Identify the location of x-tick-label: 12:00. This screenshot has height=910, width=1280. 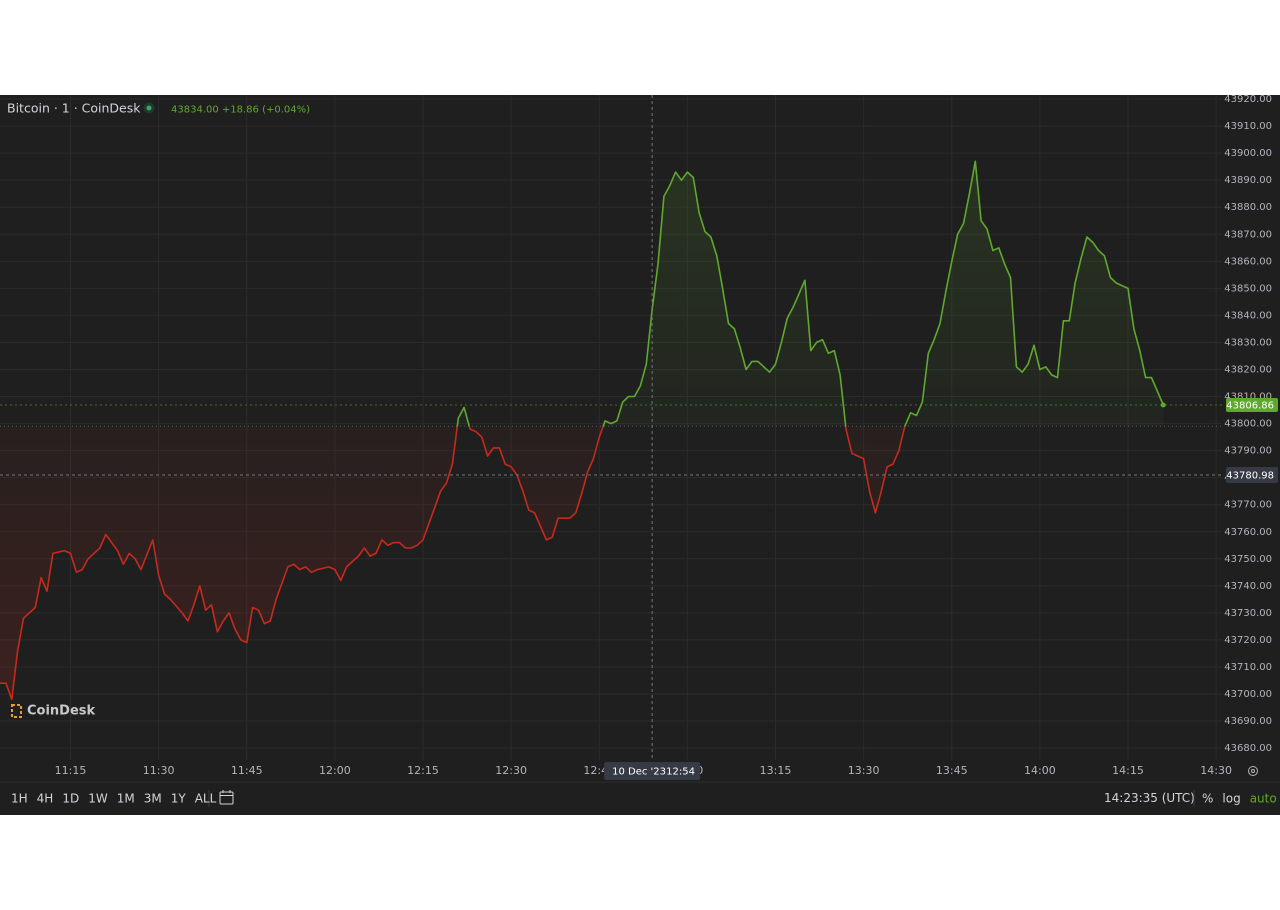
(335, 770).